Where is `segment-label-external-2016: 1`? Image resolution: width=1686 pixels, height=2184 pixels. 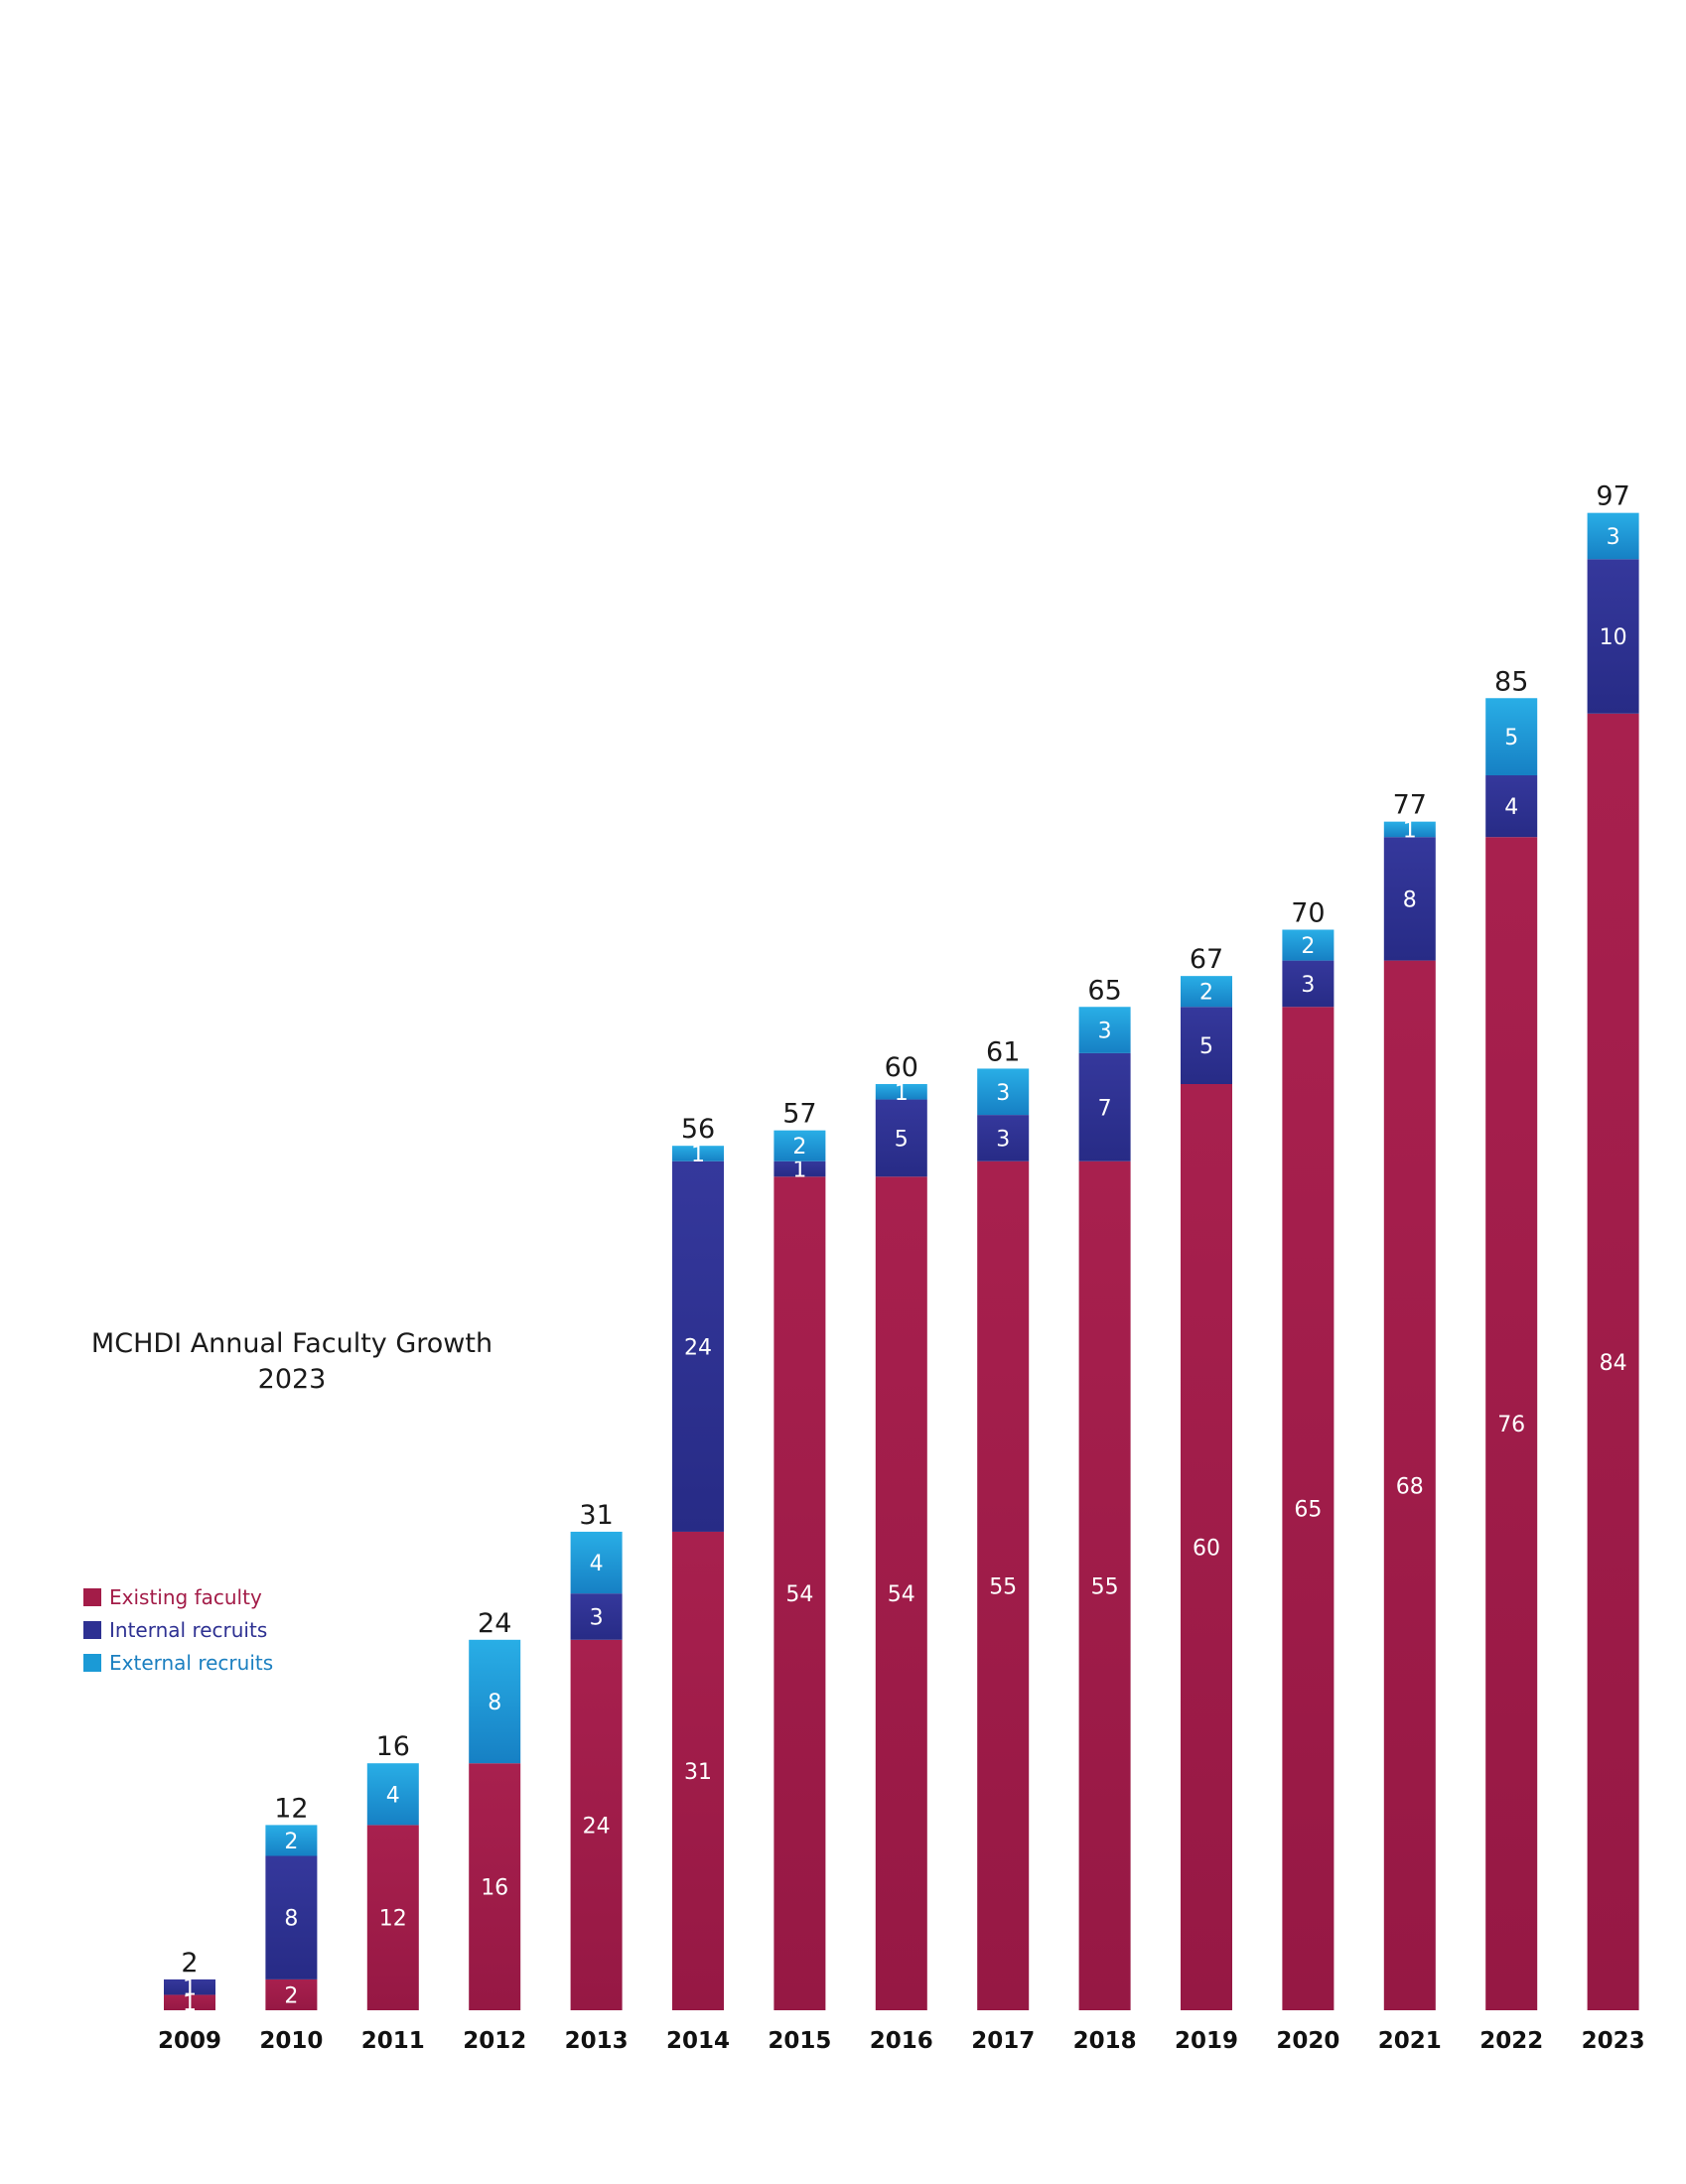
segment-label-external-2016: 1 is located at coordinates (902, 1093).